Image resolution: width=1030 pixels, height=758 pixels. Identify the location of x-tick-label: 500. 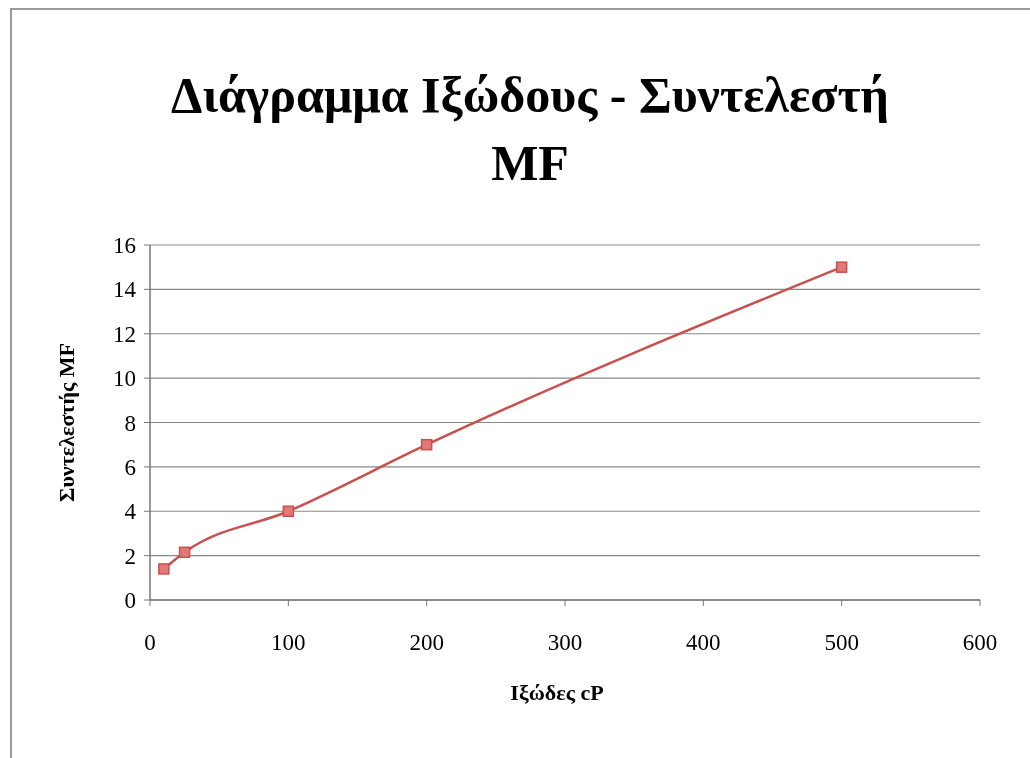
(841, 642).